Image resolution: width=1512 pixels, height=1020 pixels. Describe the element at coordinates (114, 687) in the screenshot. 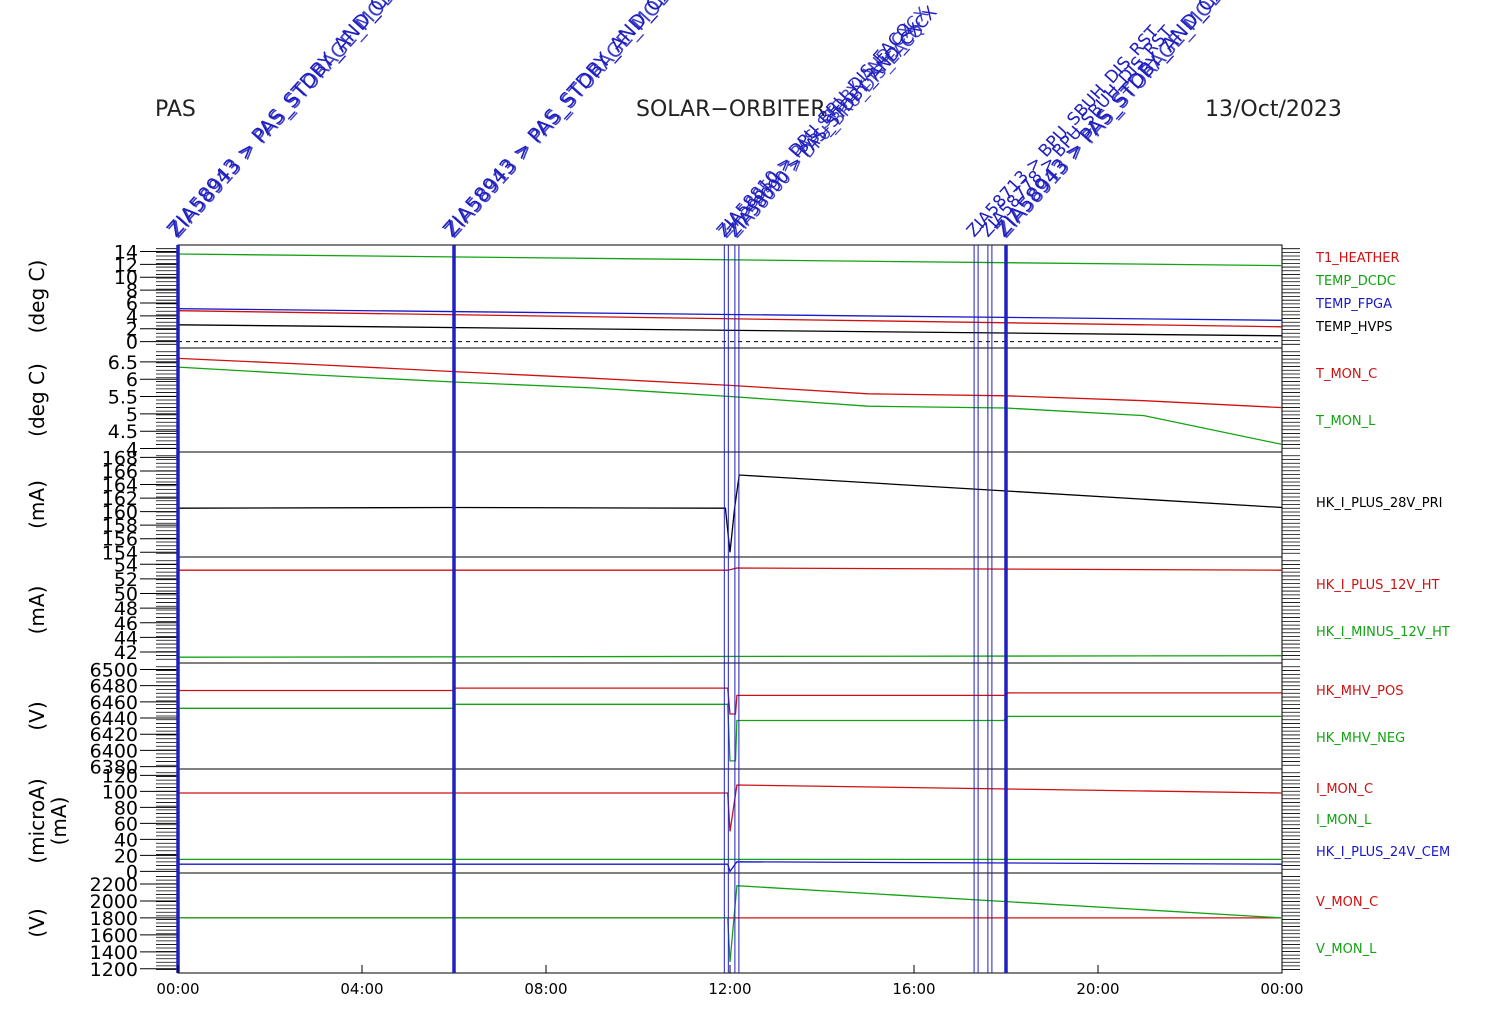

I see `y-tick-label: 6480` at that location.